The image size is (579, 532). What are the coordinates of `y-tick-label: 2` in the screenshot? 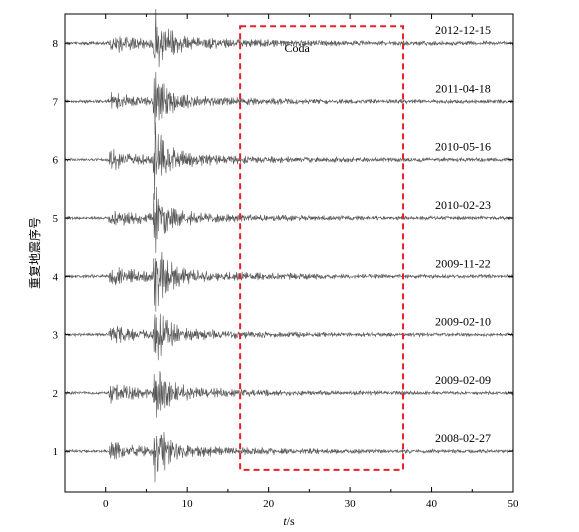 It's located at (56, 394).